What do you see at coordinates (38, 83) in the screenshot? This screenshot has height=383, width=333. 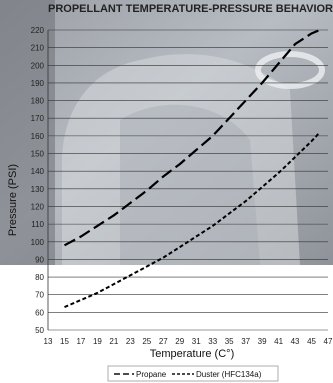 I see `y-tick-label: 190` at bounding box center [38, 83].